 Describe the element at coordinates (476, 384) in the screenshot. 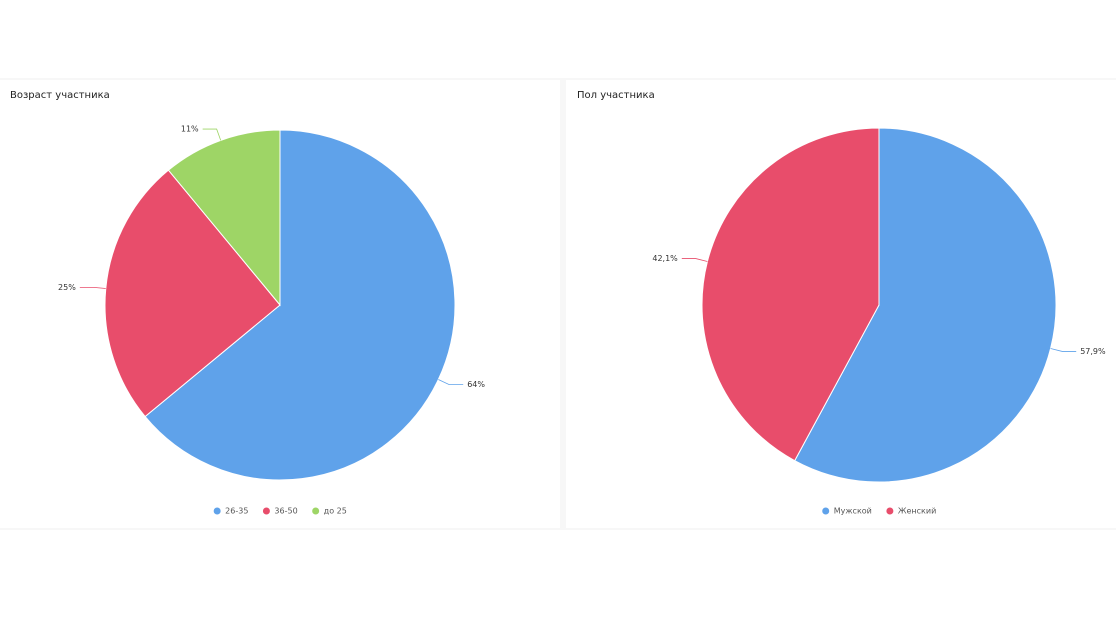

I see `data-label: 64%` at that location.